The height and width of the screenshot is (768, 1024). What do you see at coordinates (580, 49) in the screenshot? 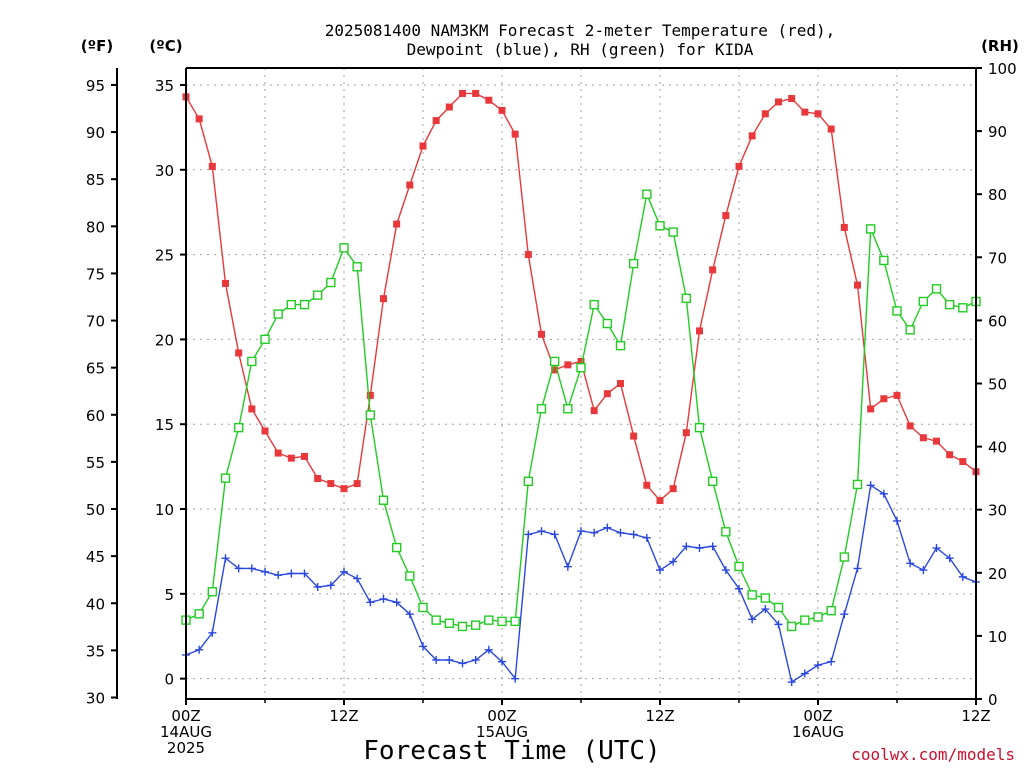
I see `chart-title-line-2: Dewpoint (blue), RH (green) for KIDA` at bounding box center [580, 49].